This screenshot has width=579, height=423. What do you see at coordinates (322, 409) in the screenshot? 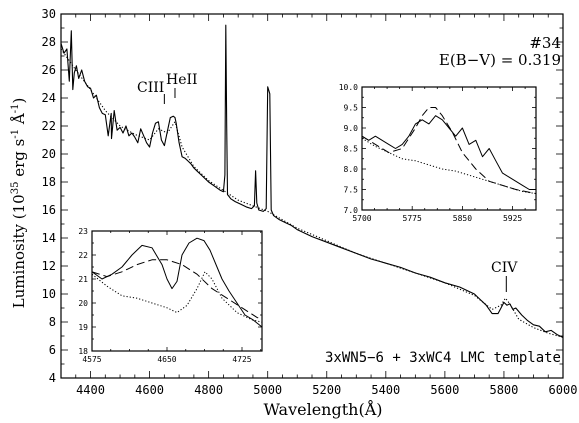
I see `x-axis-label: Wavelength(Å)` at bounding box center [322, 409].